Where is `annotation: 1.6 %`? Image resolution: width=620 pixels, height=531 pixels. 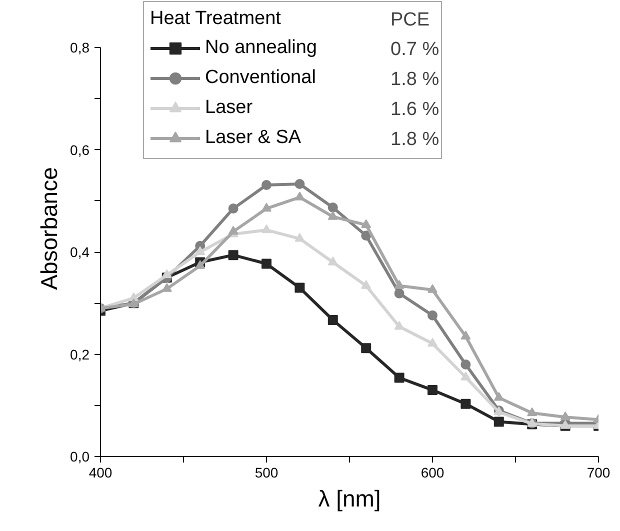
annotation: 1.6 % is located at coordinates (415, 109).